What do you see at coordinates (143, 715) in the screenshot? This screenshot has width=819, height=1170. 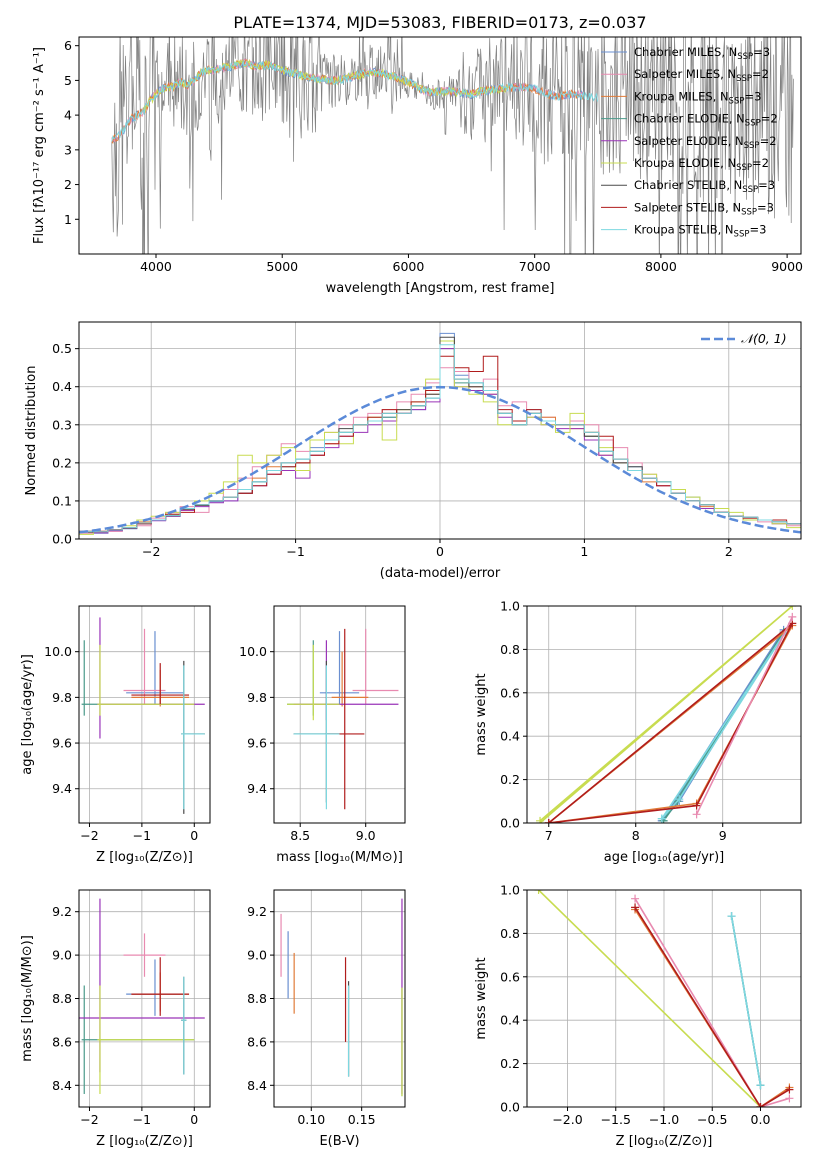 I see `age_vs_Z-plot-area` at bounding box center [143, 715].